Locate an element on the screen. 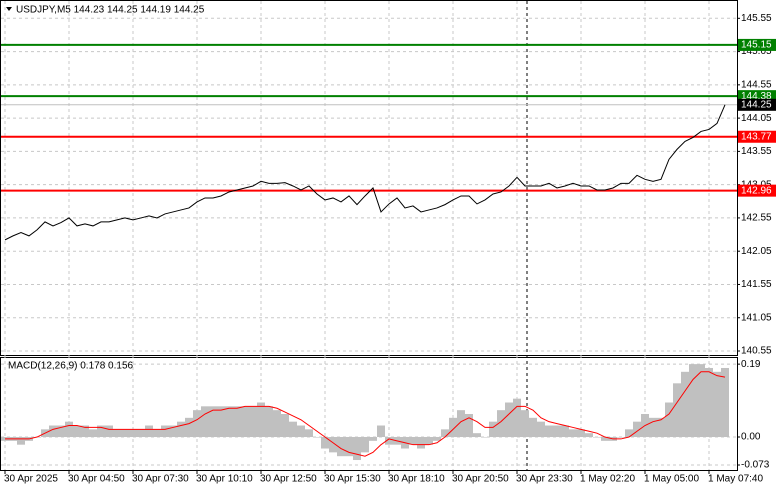  y-tick-label: 0.19 is located at coordinates (751, 364).